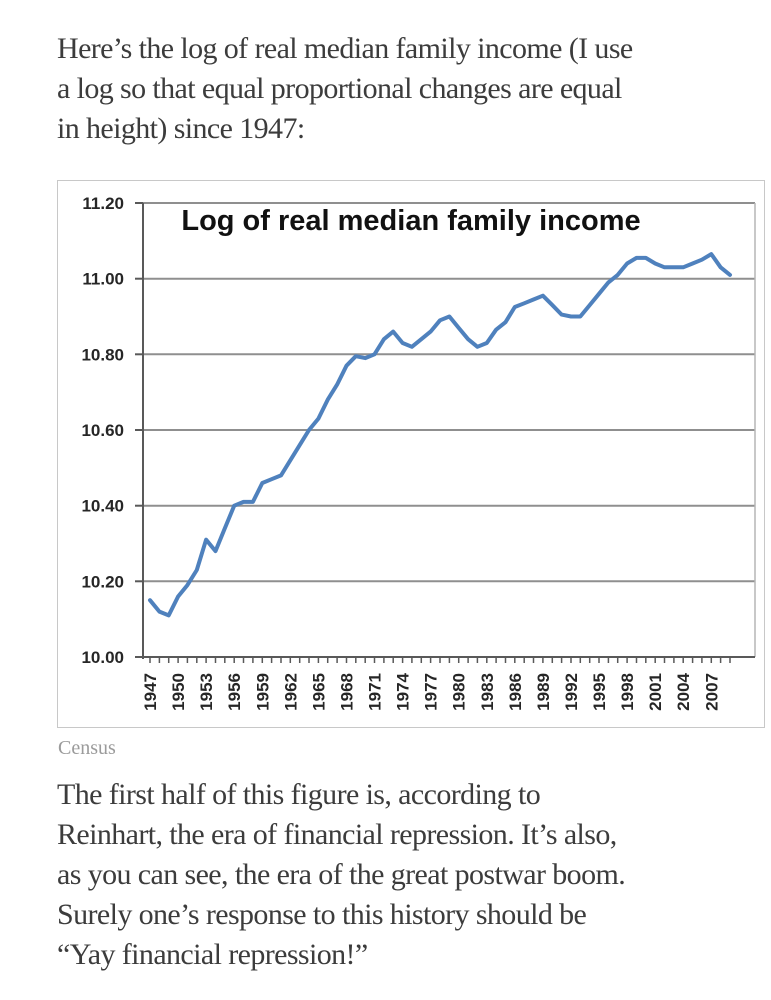 This screenshot has width=771, height=1000. What do you see at coordinates (599, 692) in the screenshot?
I see `x-tick-label: 1995` at bounding box center [599, 692].